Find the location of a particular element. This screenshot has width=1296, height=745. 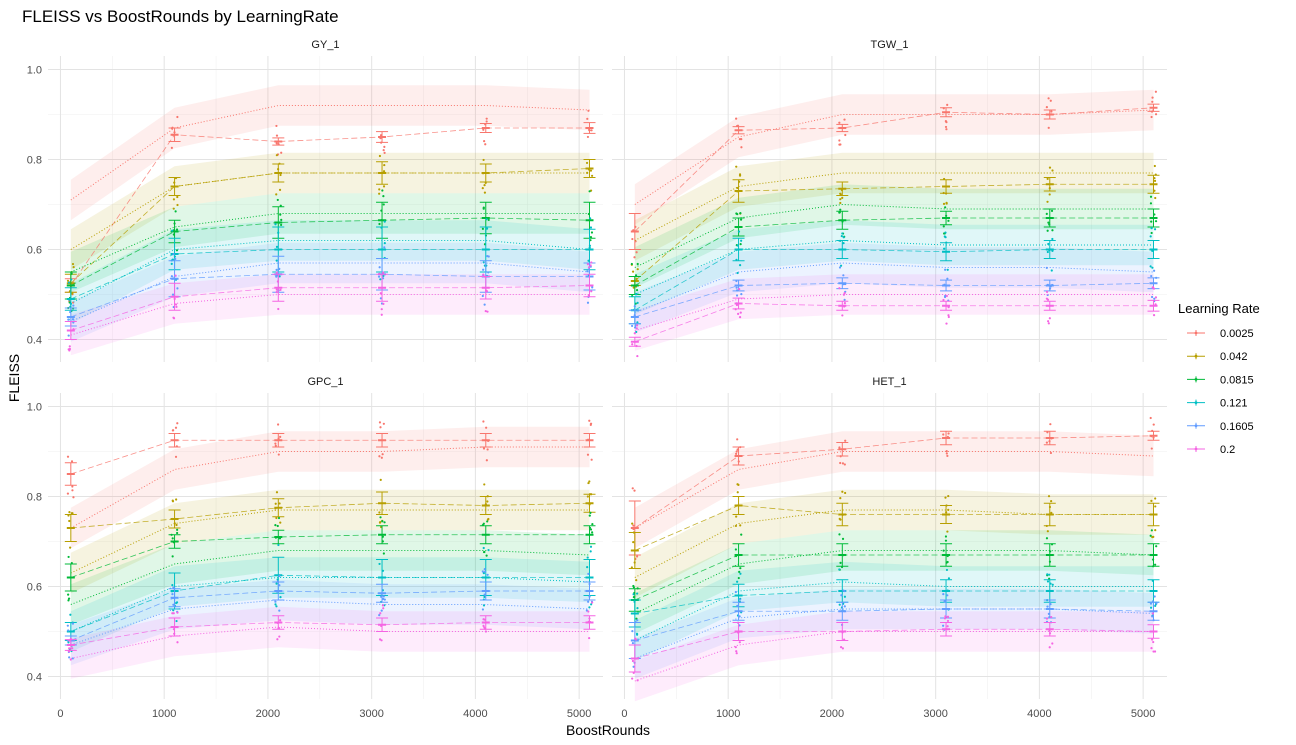

y-tick-label: 1.0 is located at coordinates (34, 71).